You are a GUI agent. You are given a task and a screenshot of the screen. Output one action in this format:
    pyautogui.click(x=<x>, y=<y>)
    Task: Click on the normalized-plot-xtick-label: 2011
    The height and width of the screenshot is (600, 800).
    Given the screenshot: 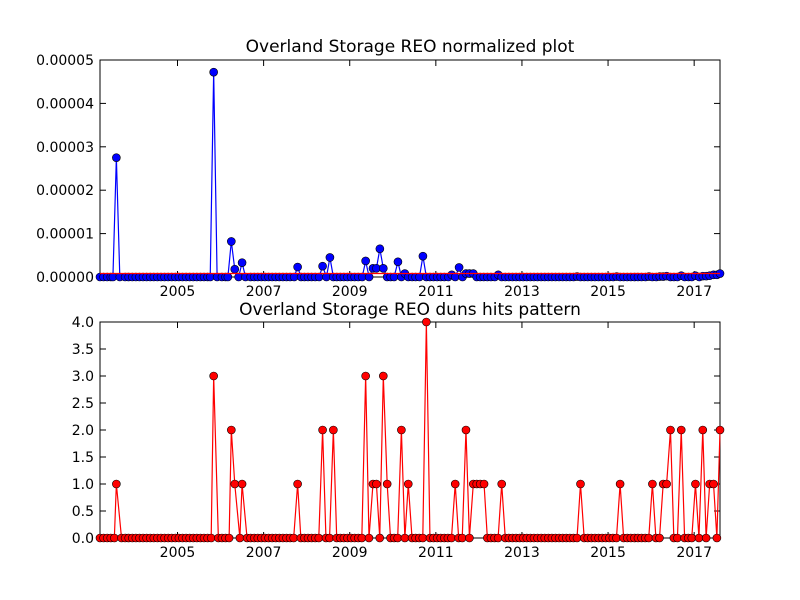 What is the action you would take?
    pyautogui.click(x=436, y=292)
    